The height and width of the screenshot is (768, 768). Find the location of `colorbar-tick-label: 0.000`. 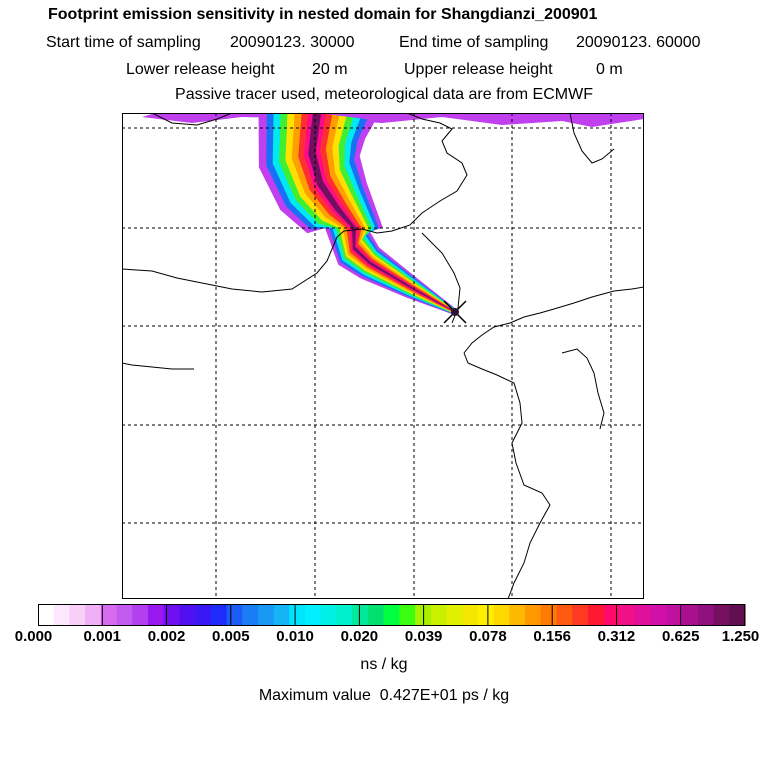

colorbar-tick-label: 0.000 is located at coordinates (33, 636).